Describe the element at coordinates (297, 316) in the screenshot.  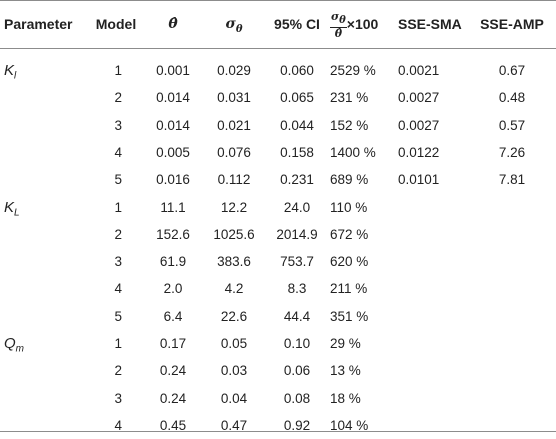
I see `cell-ci: 44.4` at that location.